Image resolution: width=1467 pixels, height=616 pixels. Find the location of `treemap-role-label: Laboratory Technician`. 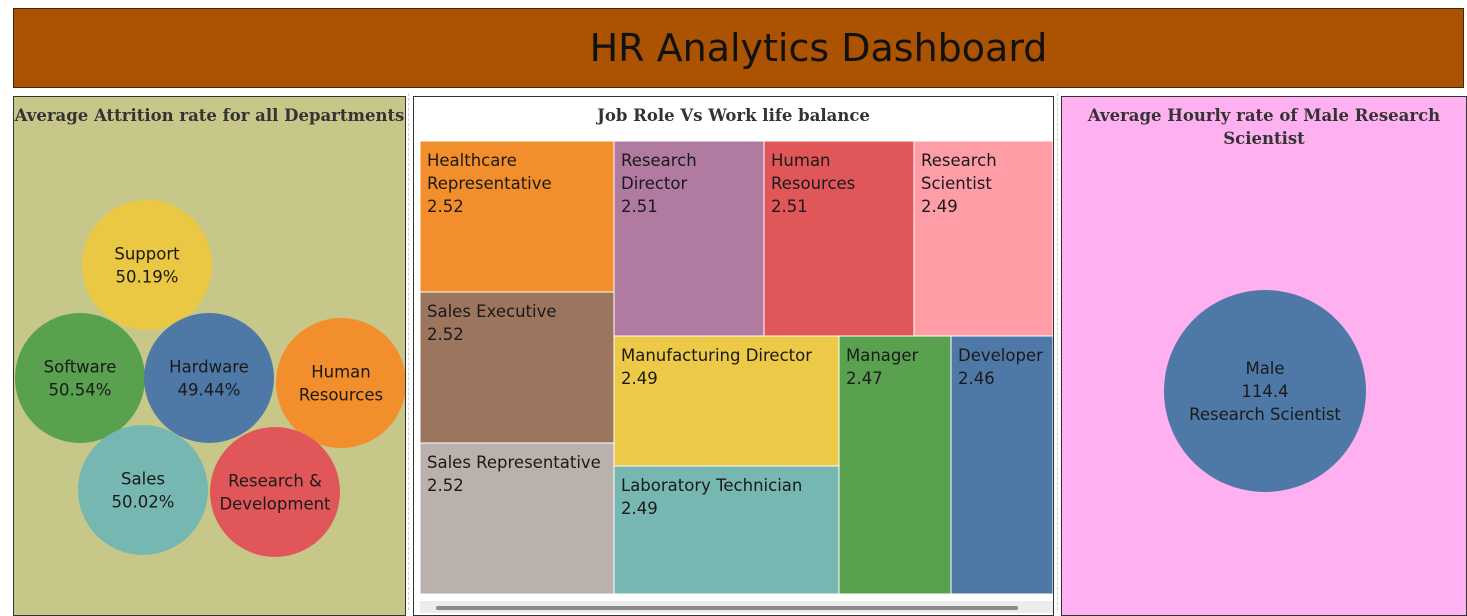

treemap-role-label: Laboratory Technician is located at coordinates (711, 485).